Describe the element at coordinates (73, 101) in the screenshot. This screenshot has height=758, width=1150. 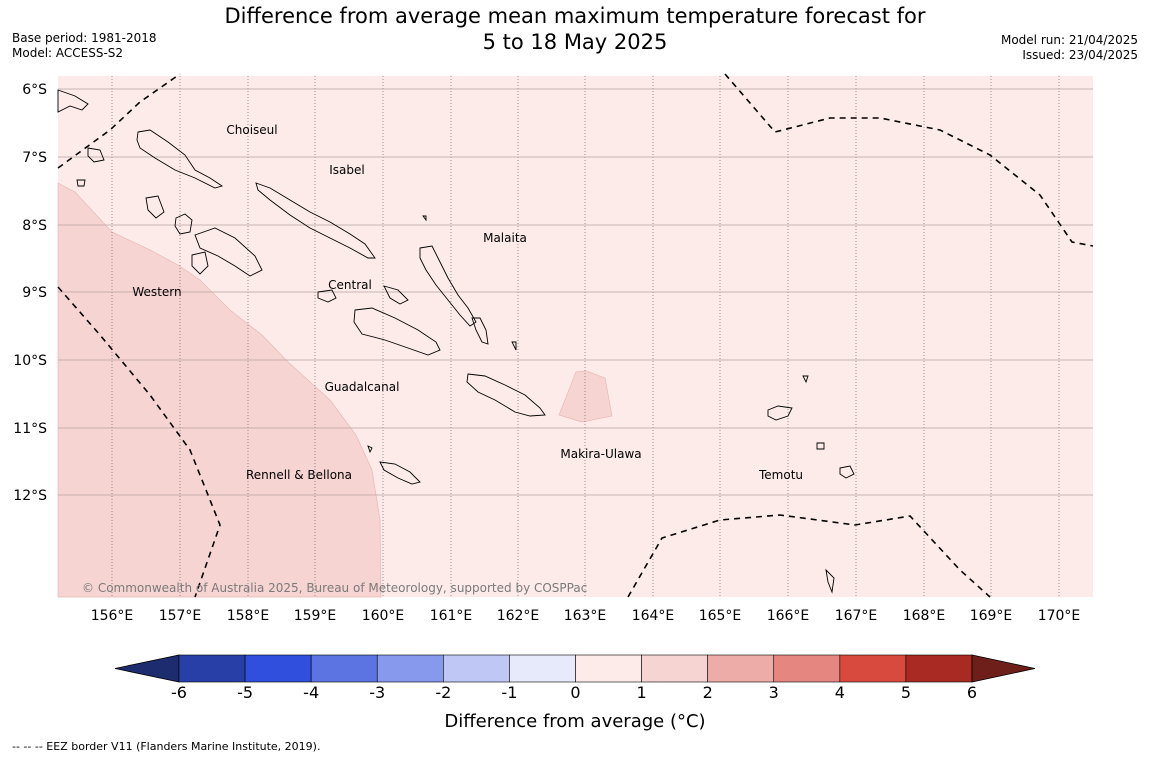
I see `island-bougainville` at that location.